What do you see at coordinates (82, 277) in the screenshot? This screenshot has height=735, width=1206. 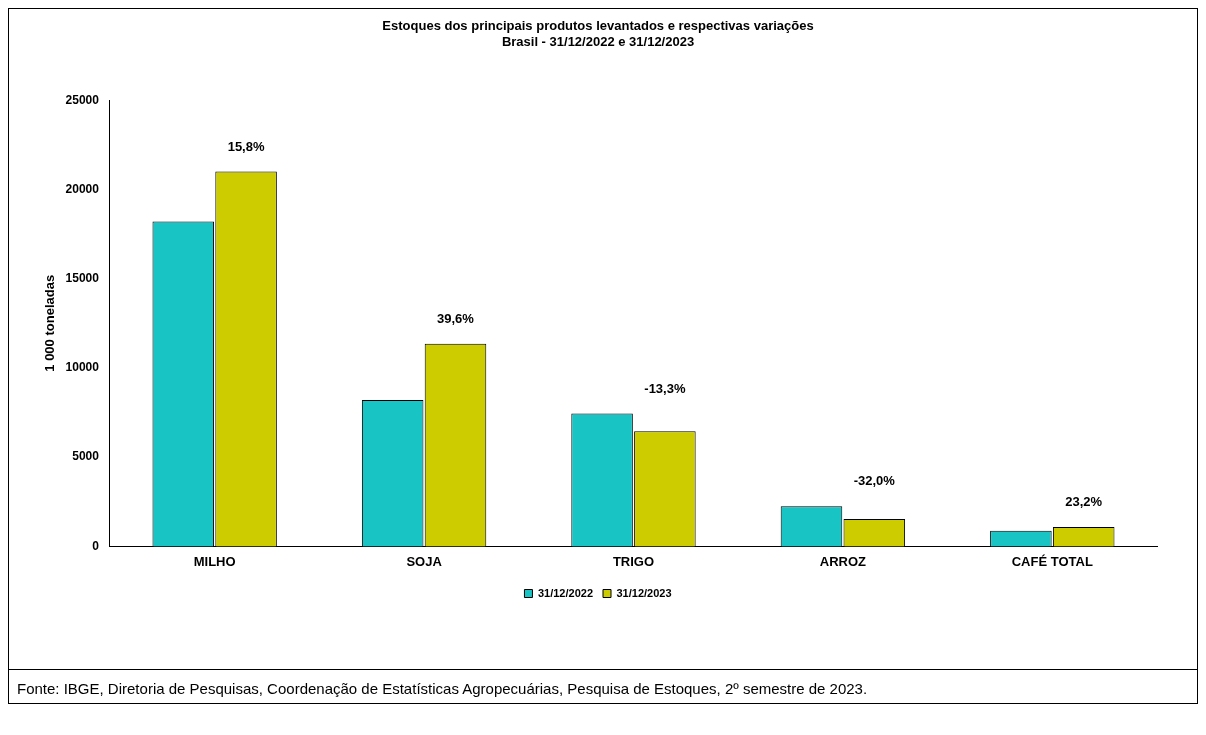 I see `y-tick-label: 15000` at bounding box center [82, 277].